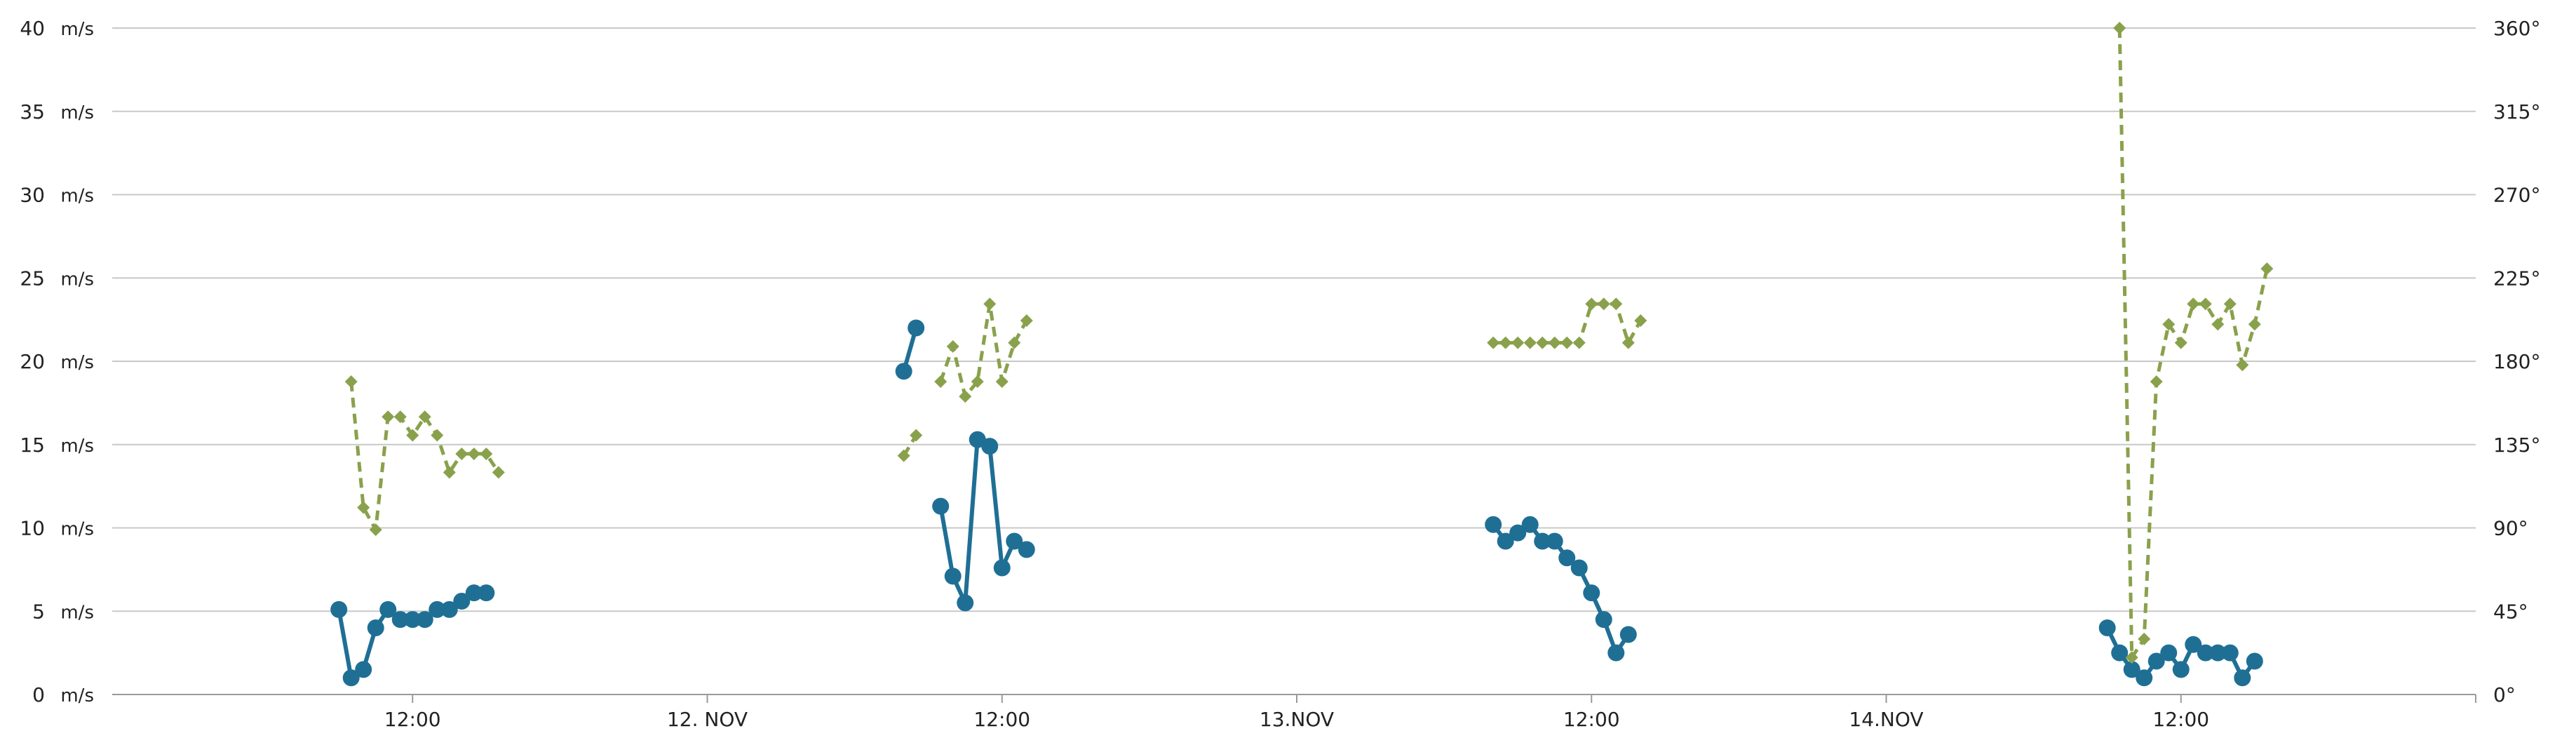 This screenshot has height=745, width=2576. I want to click on y-left-tick-label: 35, so click(32, 111).